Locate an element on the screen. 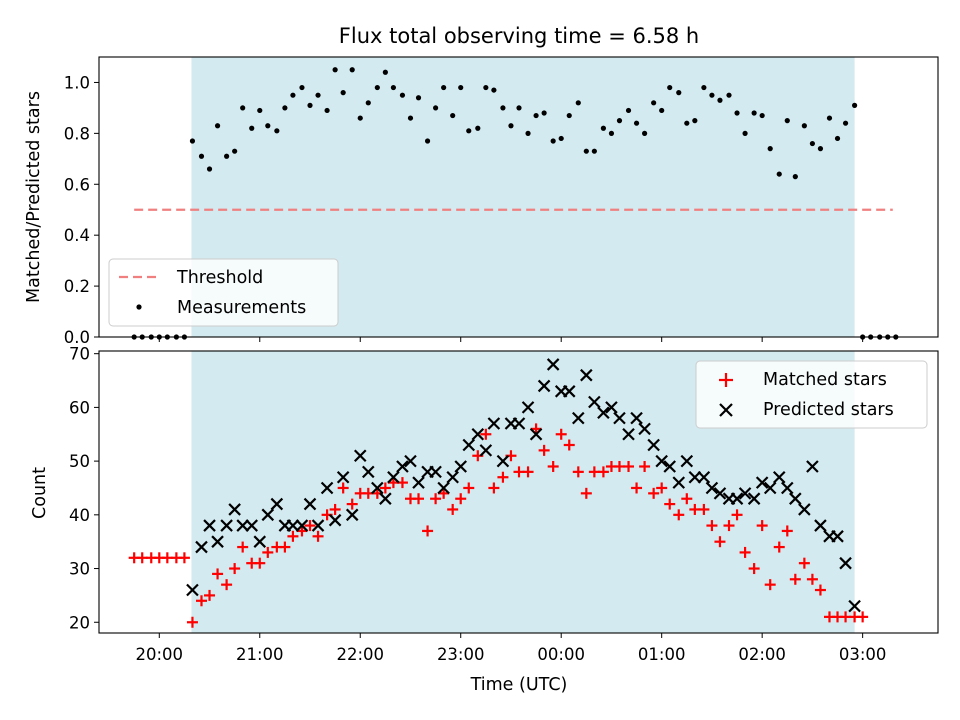 The width and height of the screenshot is (960, 720). count-y-tick-label: 60 is located at coordinates (79, 407).